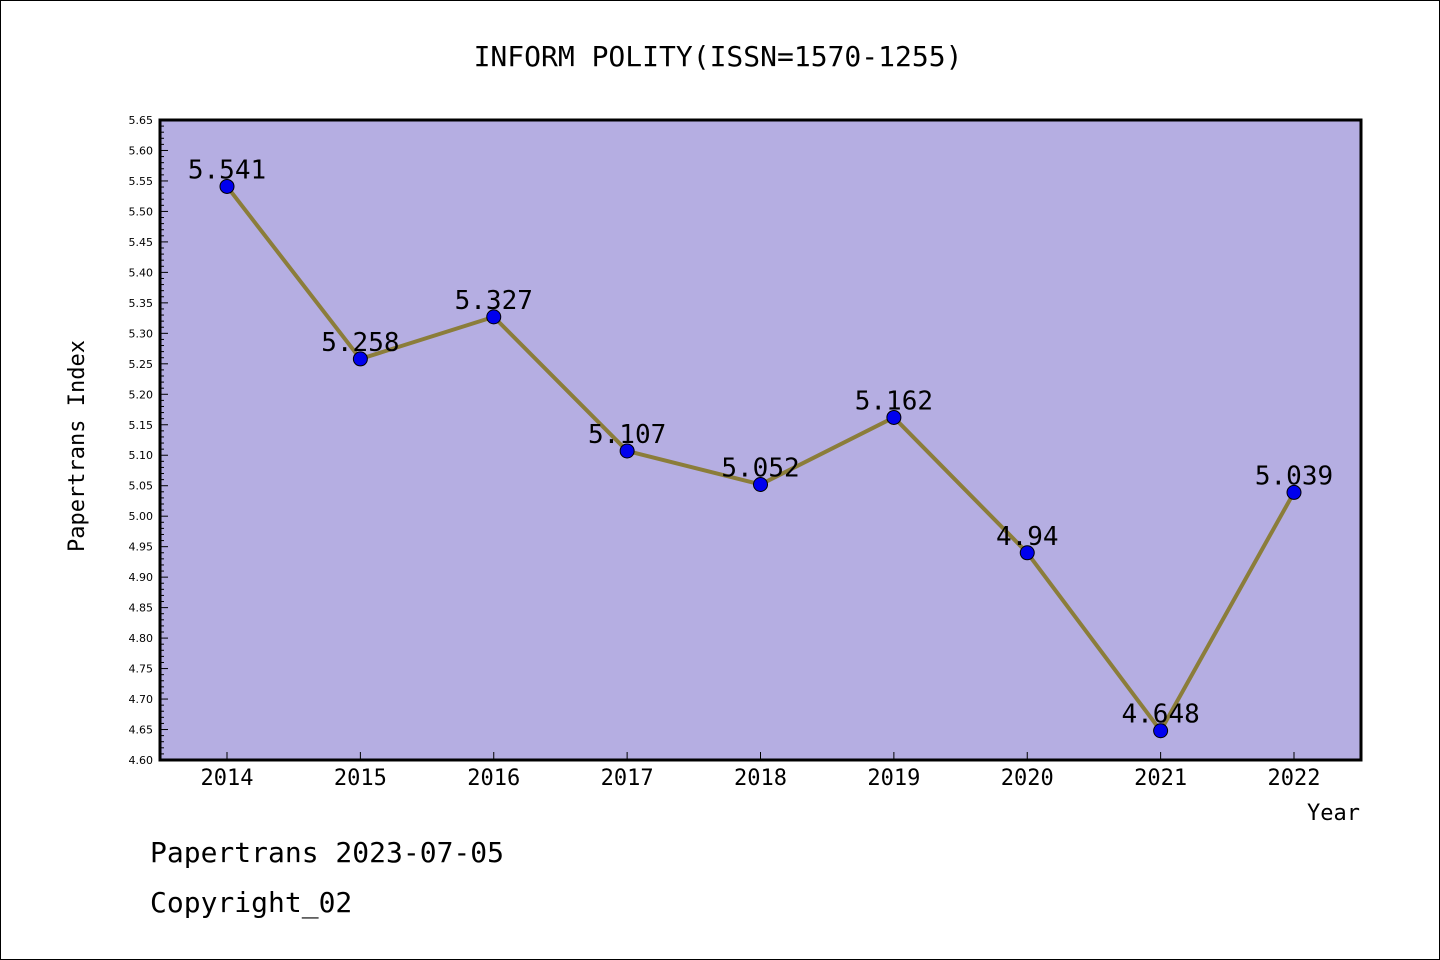 The image size is (1440, 960). Describe the element at coordinates (227, 778) in the screenshot. I see `x-tick-label: 2014` at that location.